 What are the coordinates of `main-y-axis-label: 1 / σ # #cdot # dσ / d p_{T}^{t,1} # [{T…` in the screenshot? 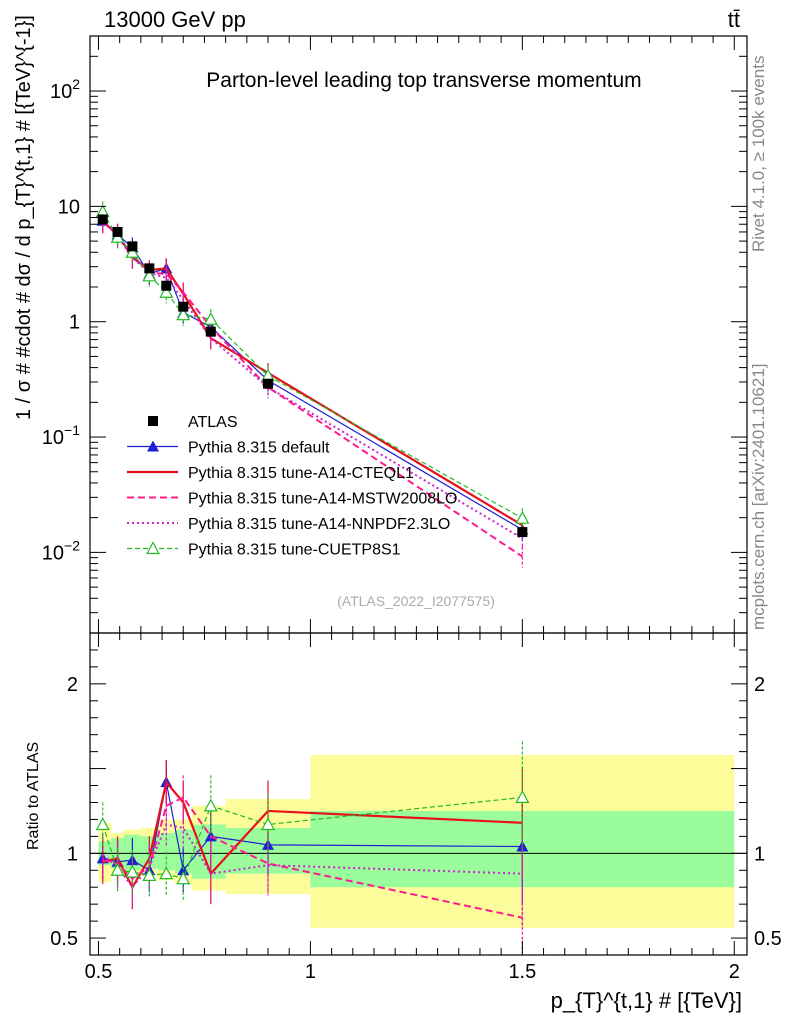 It's located at (24, 217).